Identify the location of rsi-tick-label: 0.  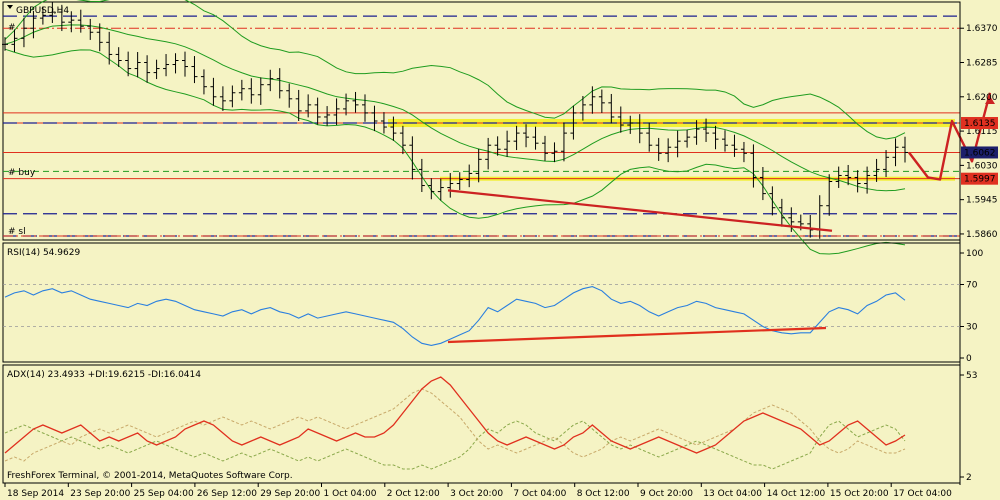
(969, 359).